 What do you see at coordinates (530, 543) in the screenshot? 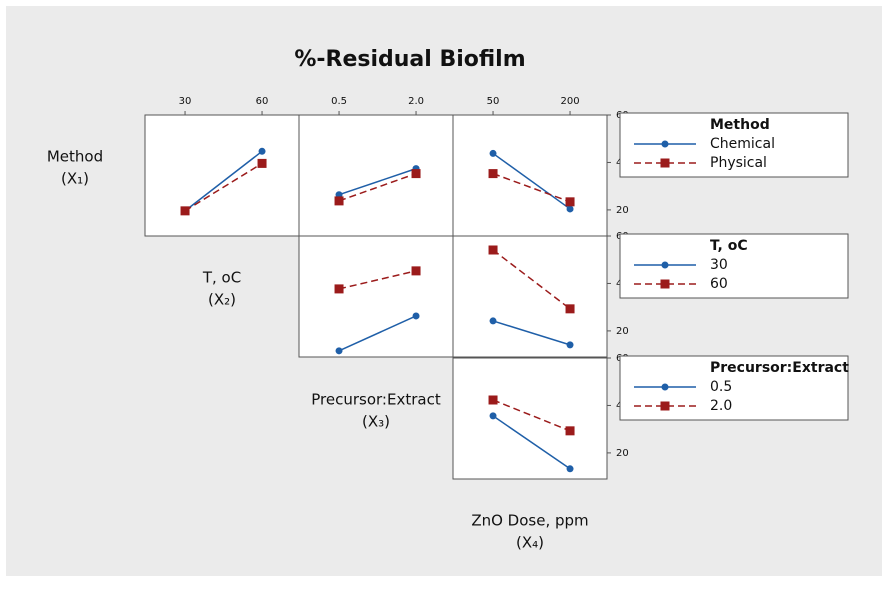
I see `factor-symbol: (X₄)` at bounding box center [530, 543].